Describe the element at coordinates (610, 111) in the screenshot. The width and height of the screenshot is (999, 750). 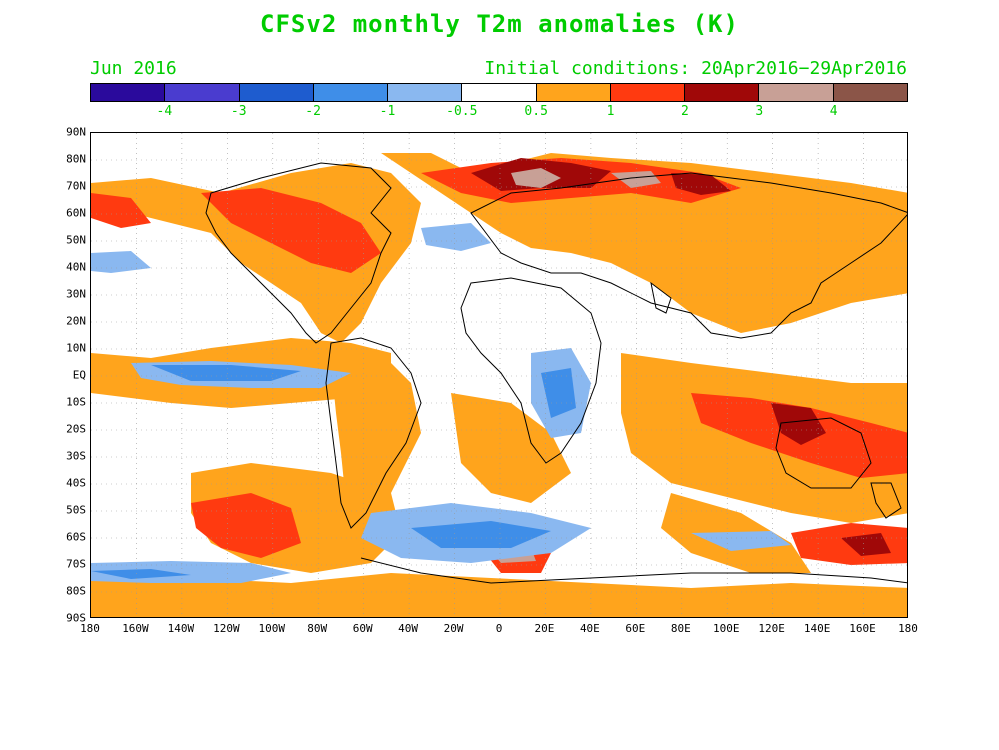
I see `colorbar-tick-label: 1` at that location.